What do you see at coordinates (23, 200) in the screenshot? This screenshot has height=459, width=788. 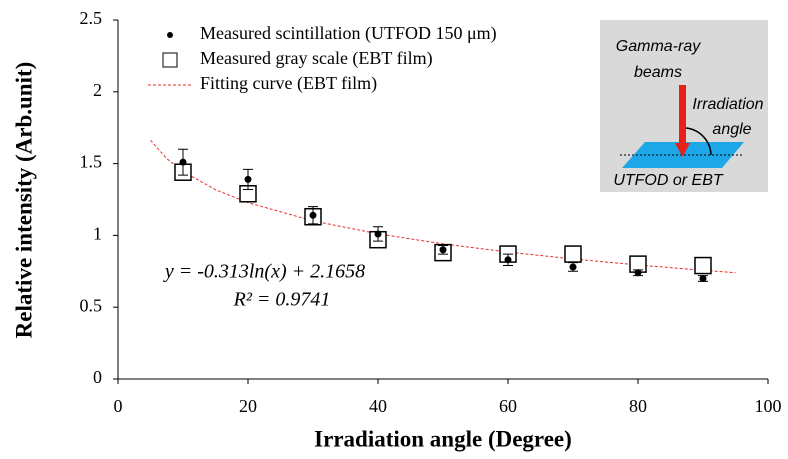 I see `y-axis-title: Relative intensity (Arb.unit)` at bounding box center [23, 200].